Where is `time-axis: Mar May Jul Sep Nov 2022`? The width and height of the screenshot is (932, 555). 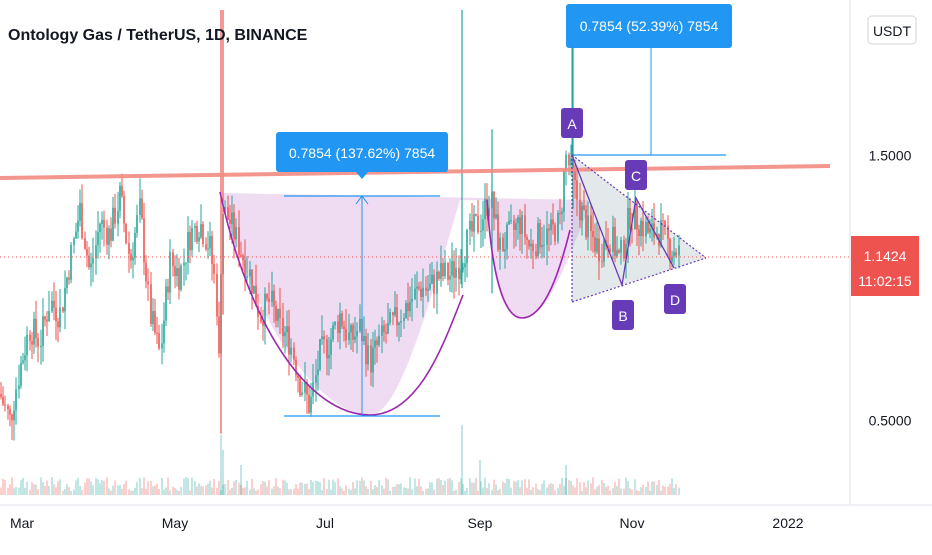
time-axis: Mar May Jul Sep Nov 2022 is located at coordinates (407, 523).